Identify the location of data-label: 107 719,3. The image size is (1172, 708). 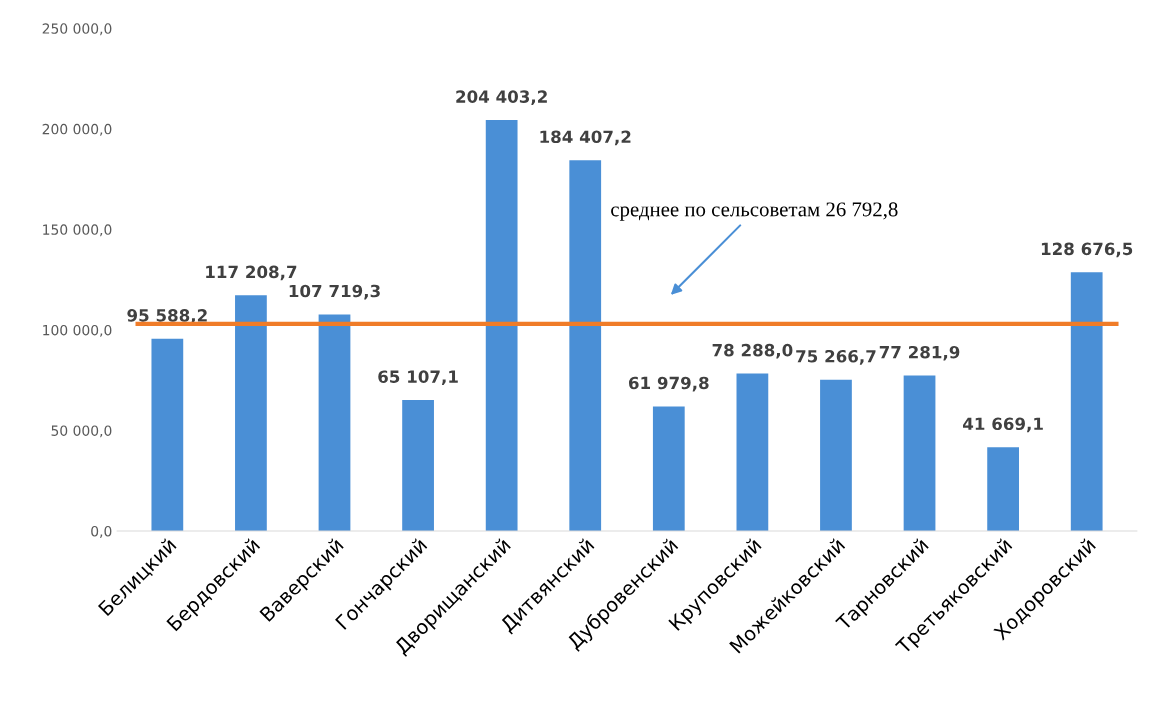
(334, 292).